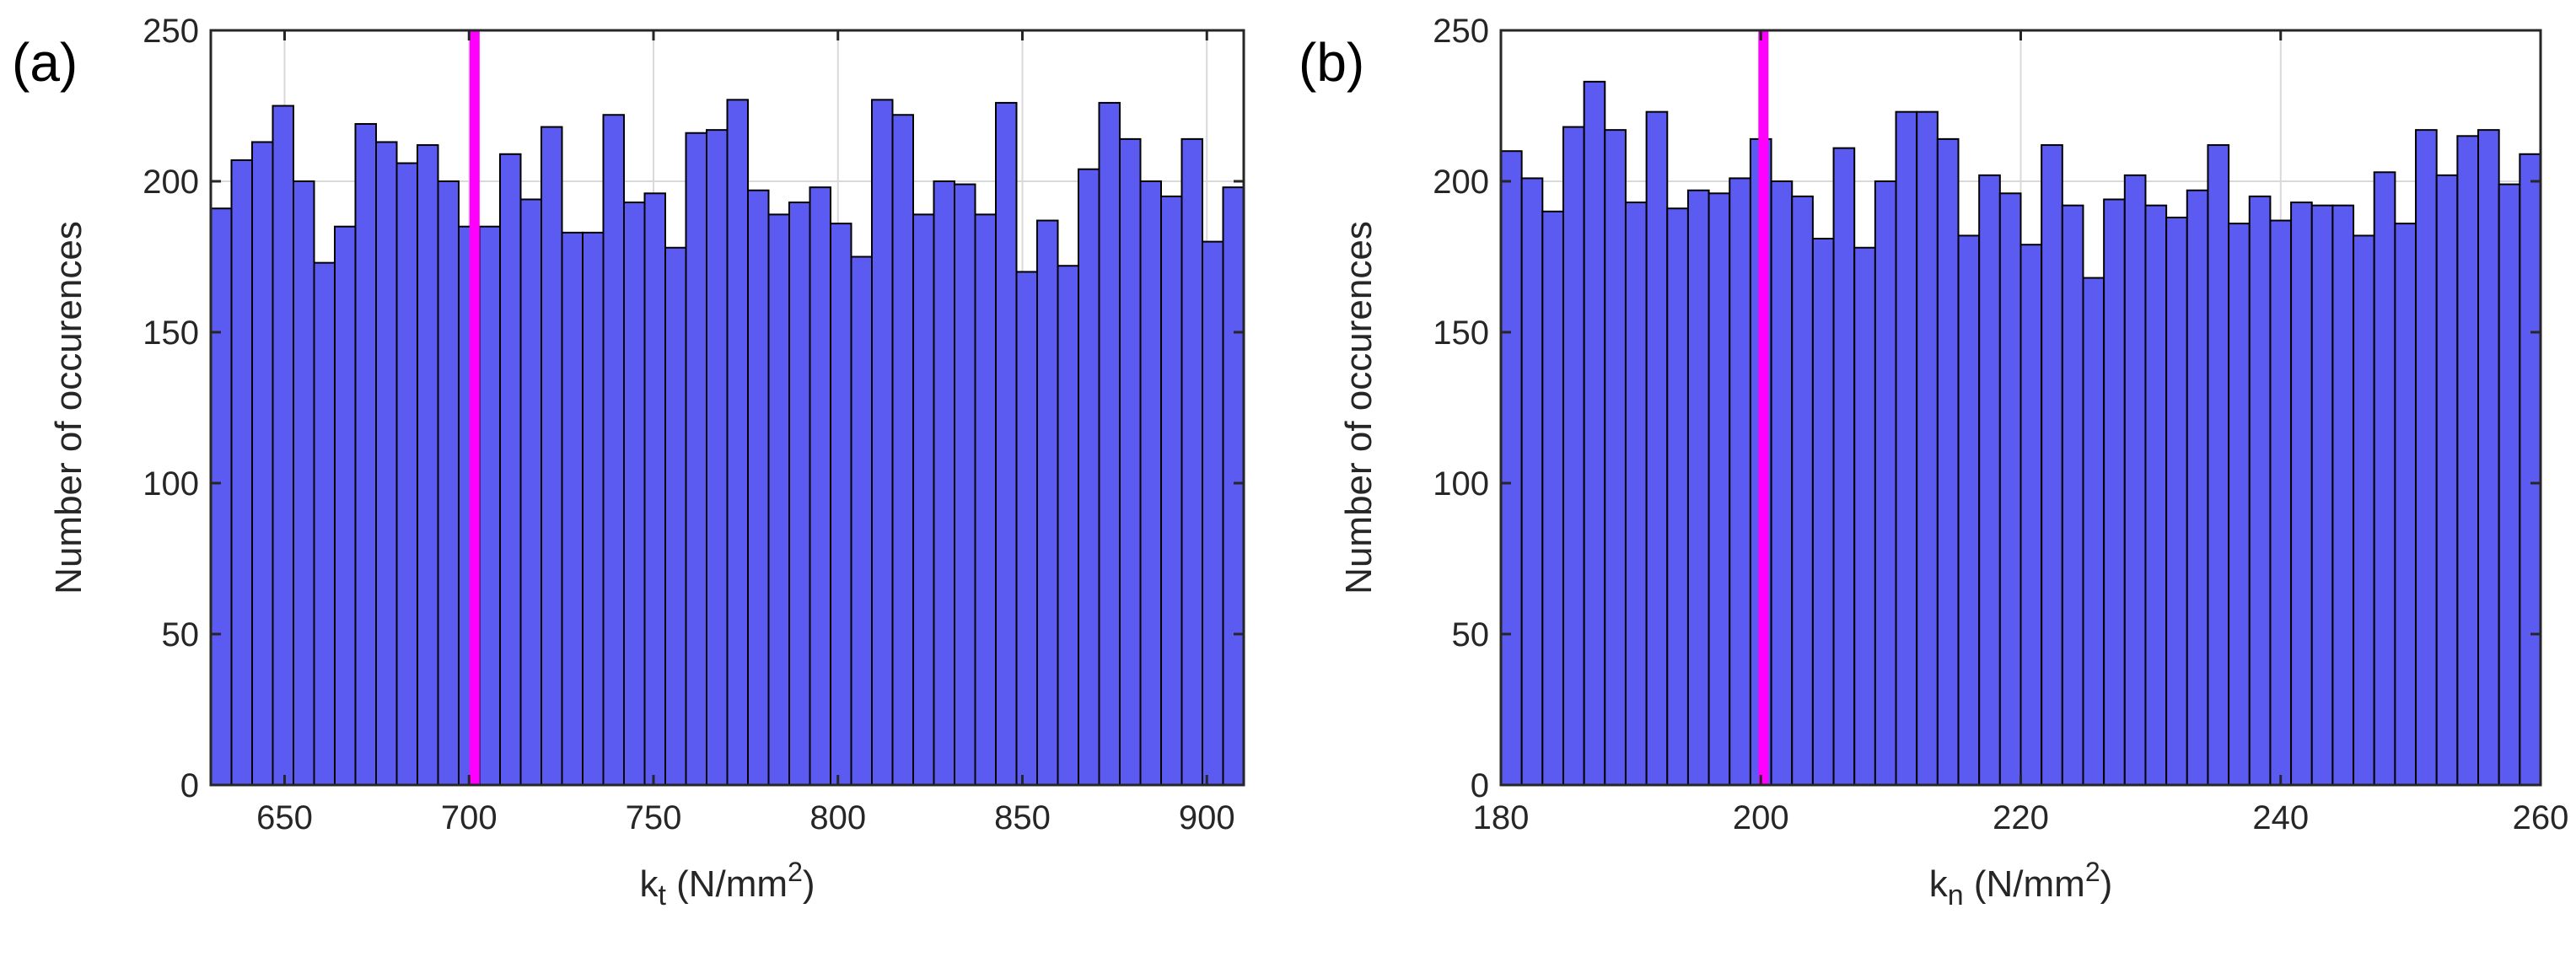 Image resolution: width=2576 pixels, height=957 pixels. I want to click on panel-label: (b), so click(1332, 62).